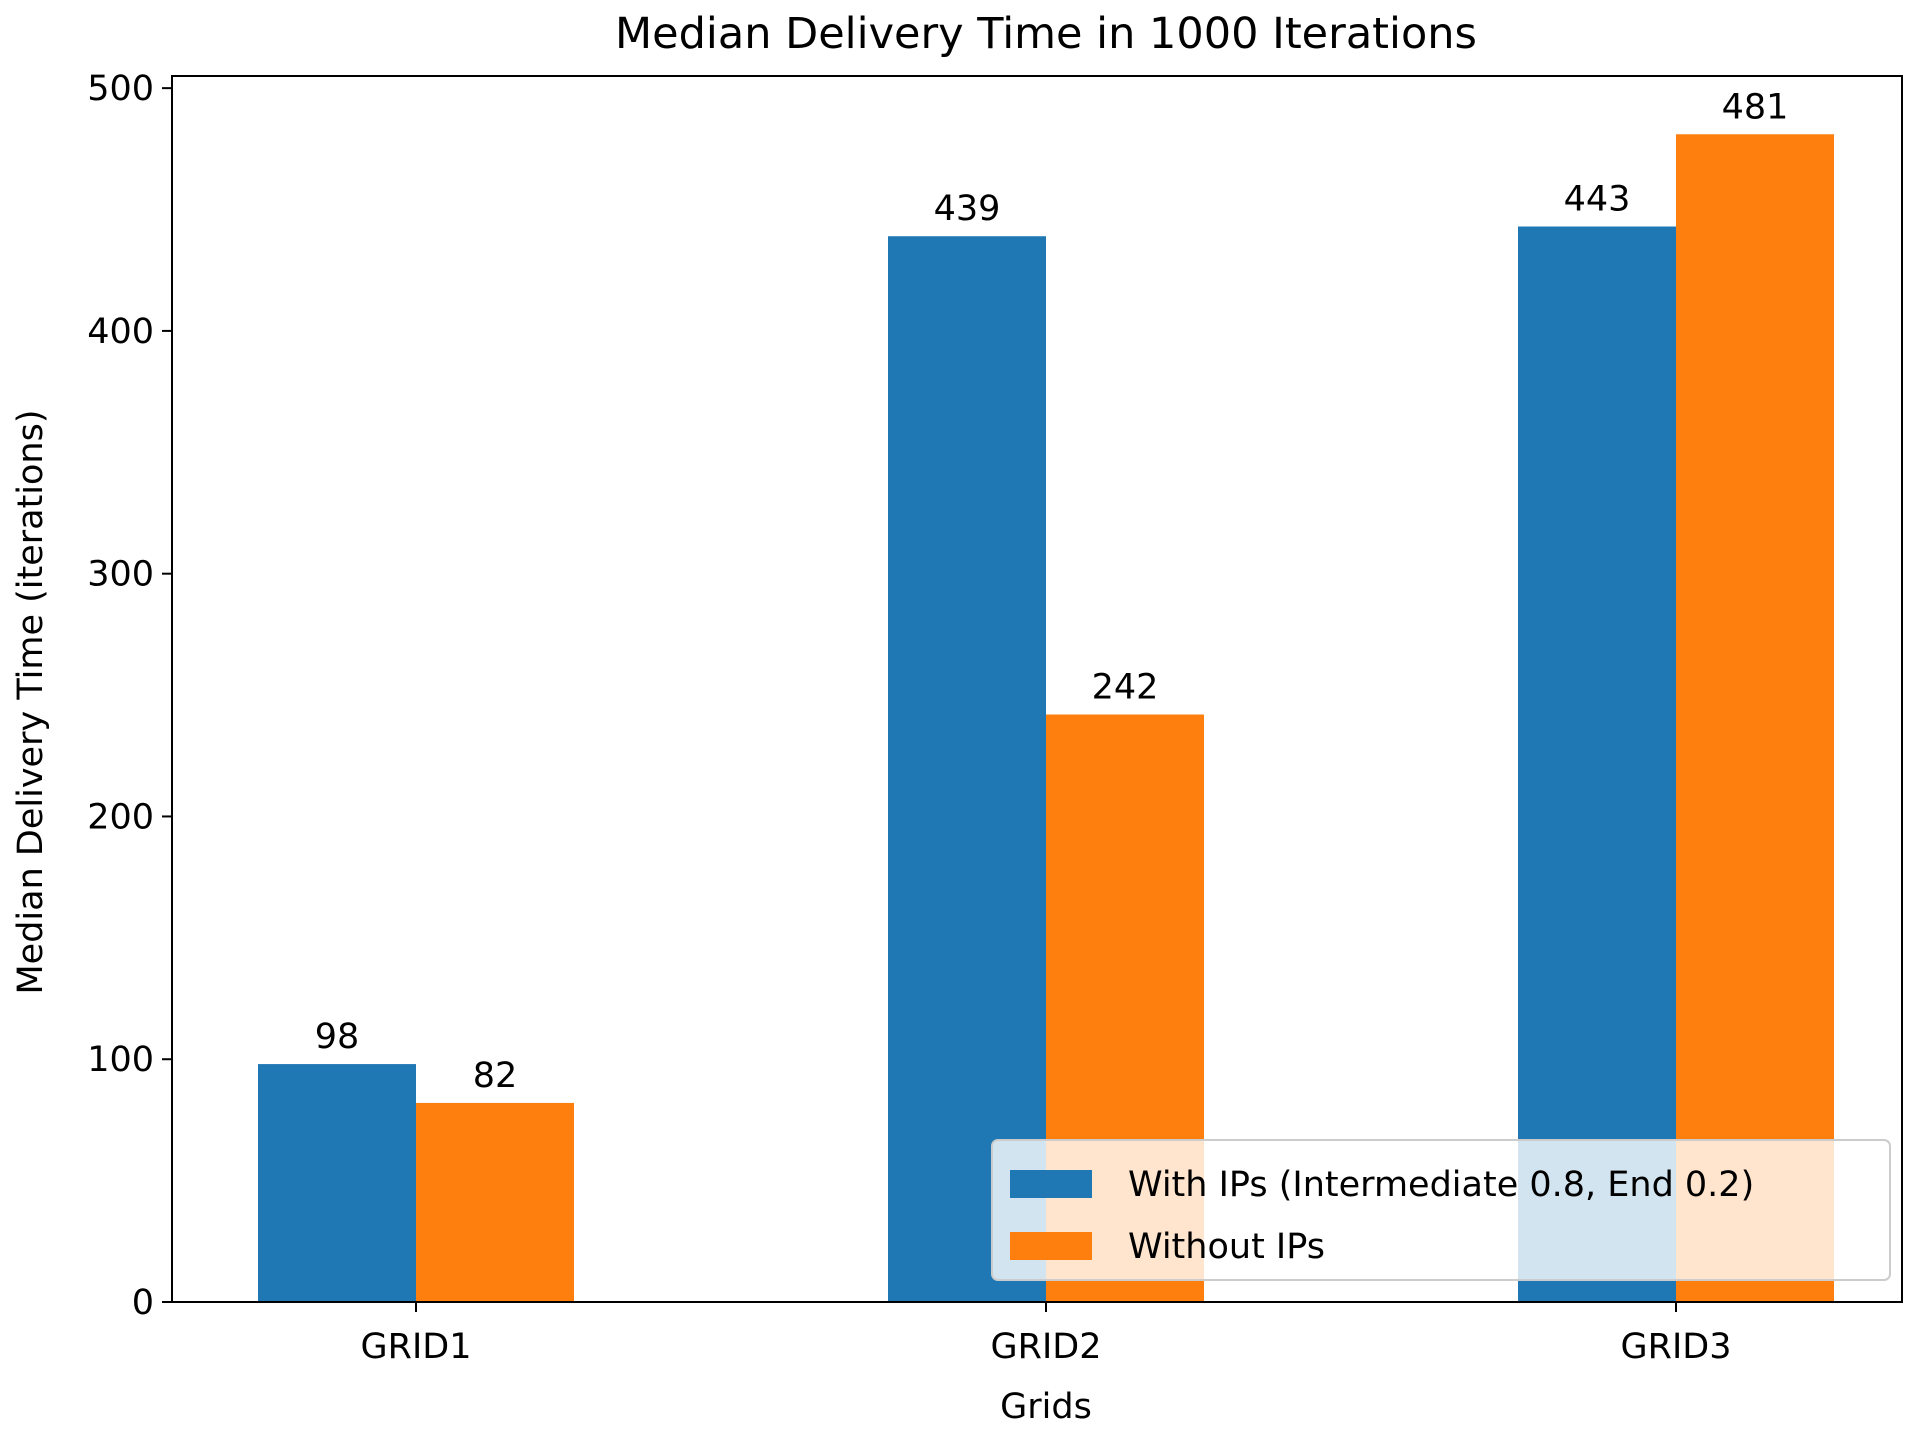 This screenshot has width=1920, height=1440. What do you see at coordinates (1676, 1347) in the screenshot?
I see `x-tick-label: GRID3` at bounding box center [1676, 1347].